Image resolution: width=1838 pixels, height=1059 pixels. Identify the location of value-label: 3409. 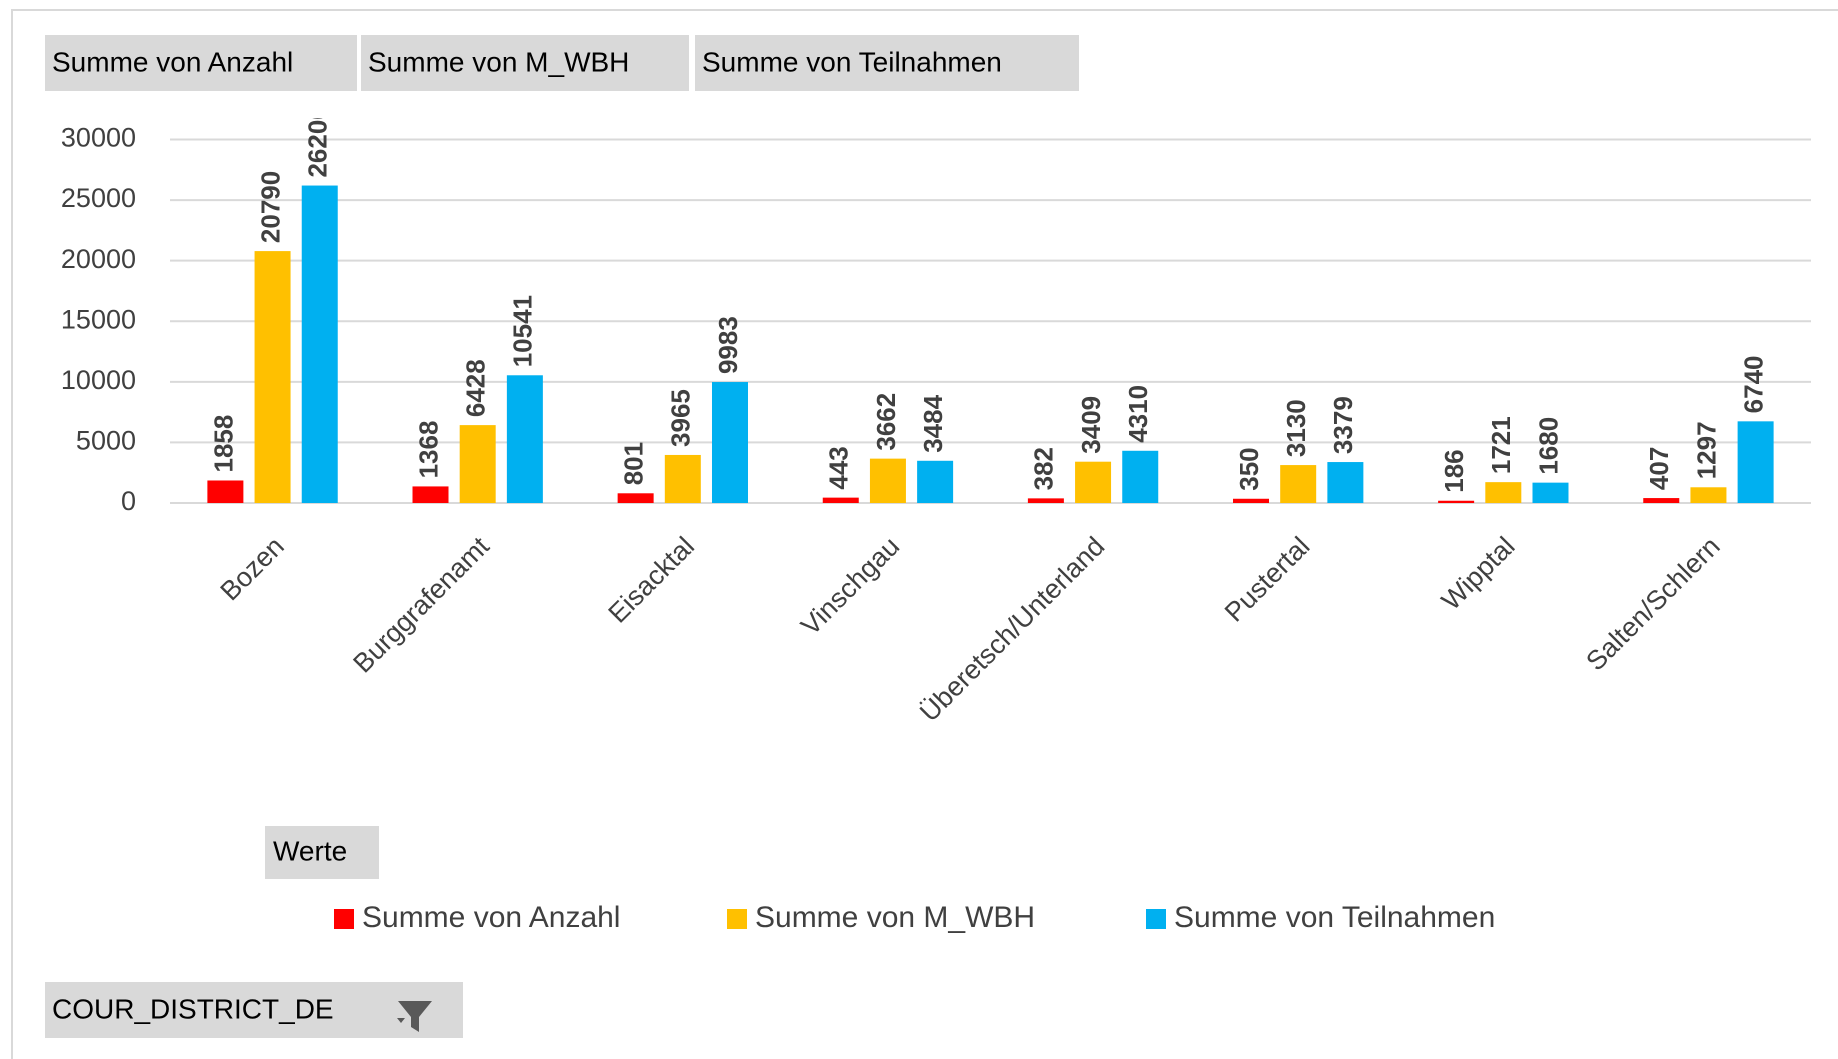
(1091, 425).